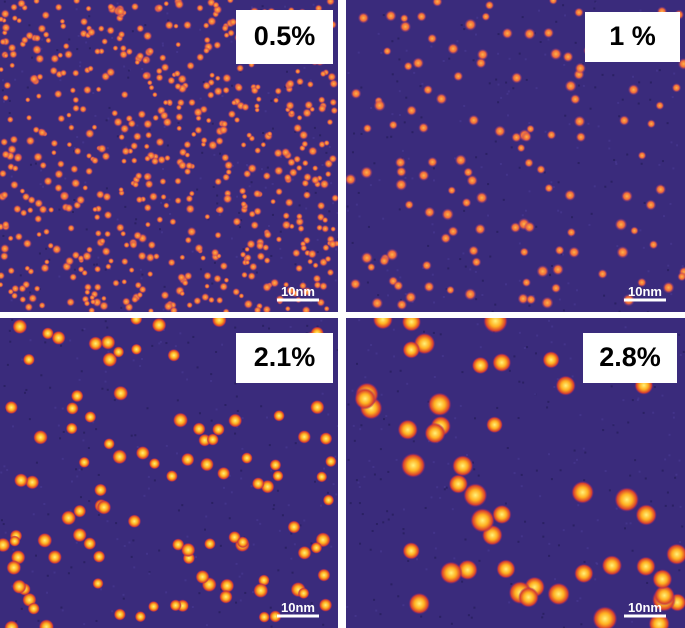  What do you see at coordinates (630, 358) in the screenshot?
I see `label-box` at bounding box center [630, 358].